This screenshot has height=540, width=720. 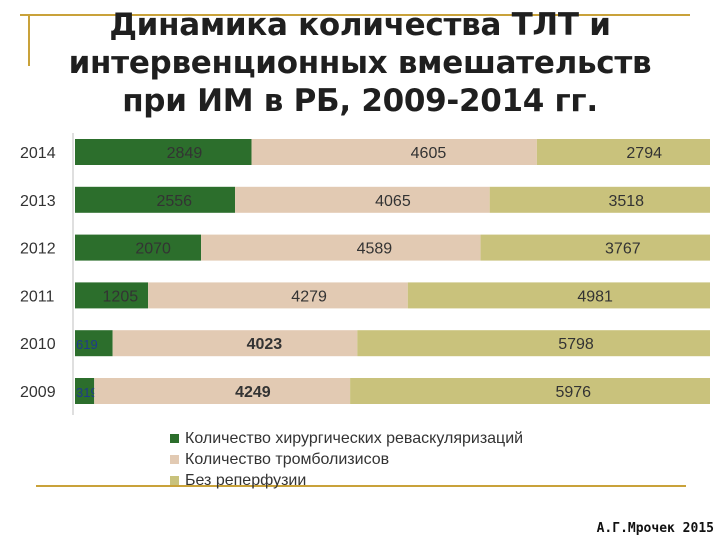 What do you see at coordinates (355, 15) in the screenshot?
I see `decor-line-top` at bounding box center [355, 15].